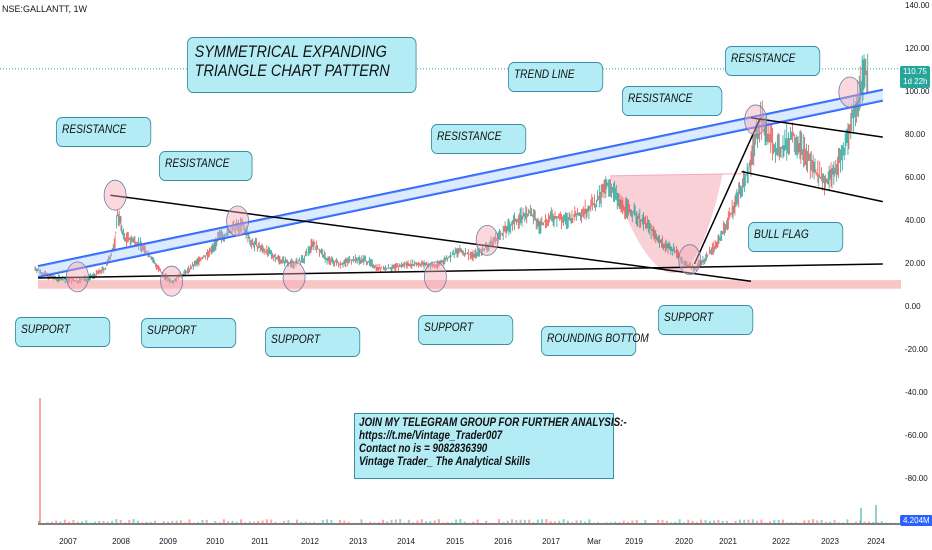 Image resolution: width=932 pixels, height=550 pixels. What do you see at coordinates (431, 238) in the screenshot?
I see `descending-trend-line` at bounding box center [431, 238].